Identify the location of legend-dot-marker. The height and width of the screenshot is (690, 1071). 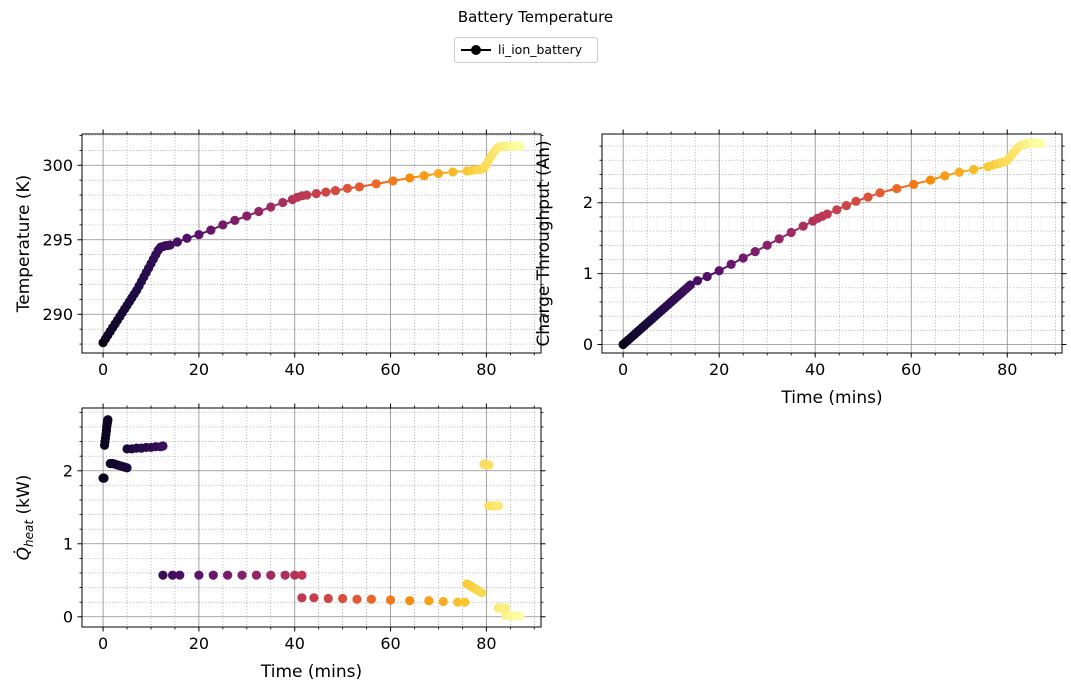
(476, 50).